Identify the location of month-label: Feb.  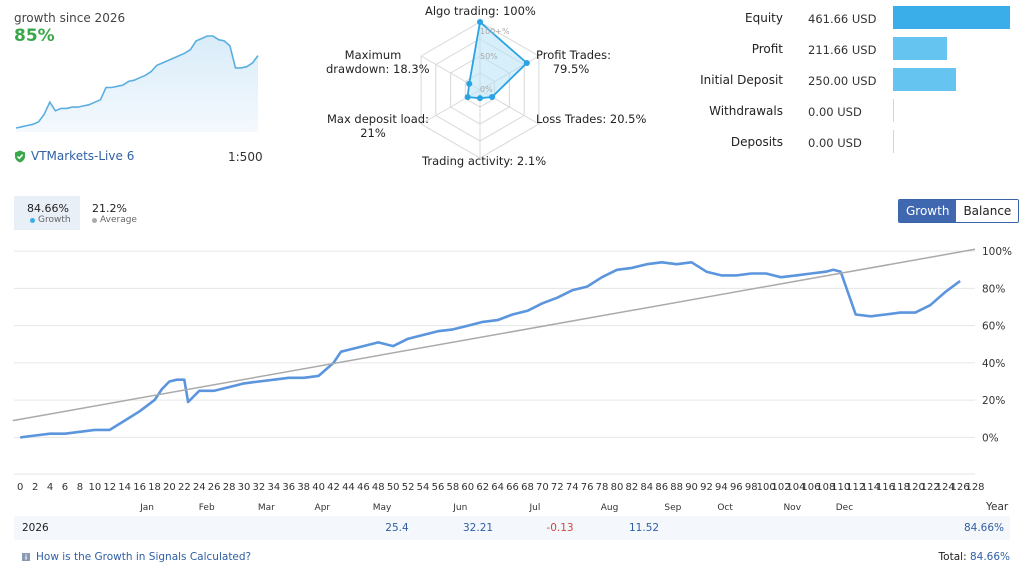
(207, 508).